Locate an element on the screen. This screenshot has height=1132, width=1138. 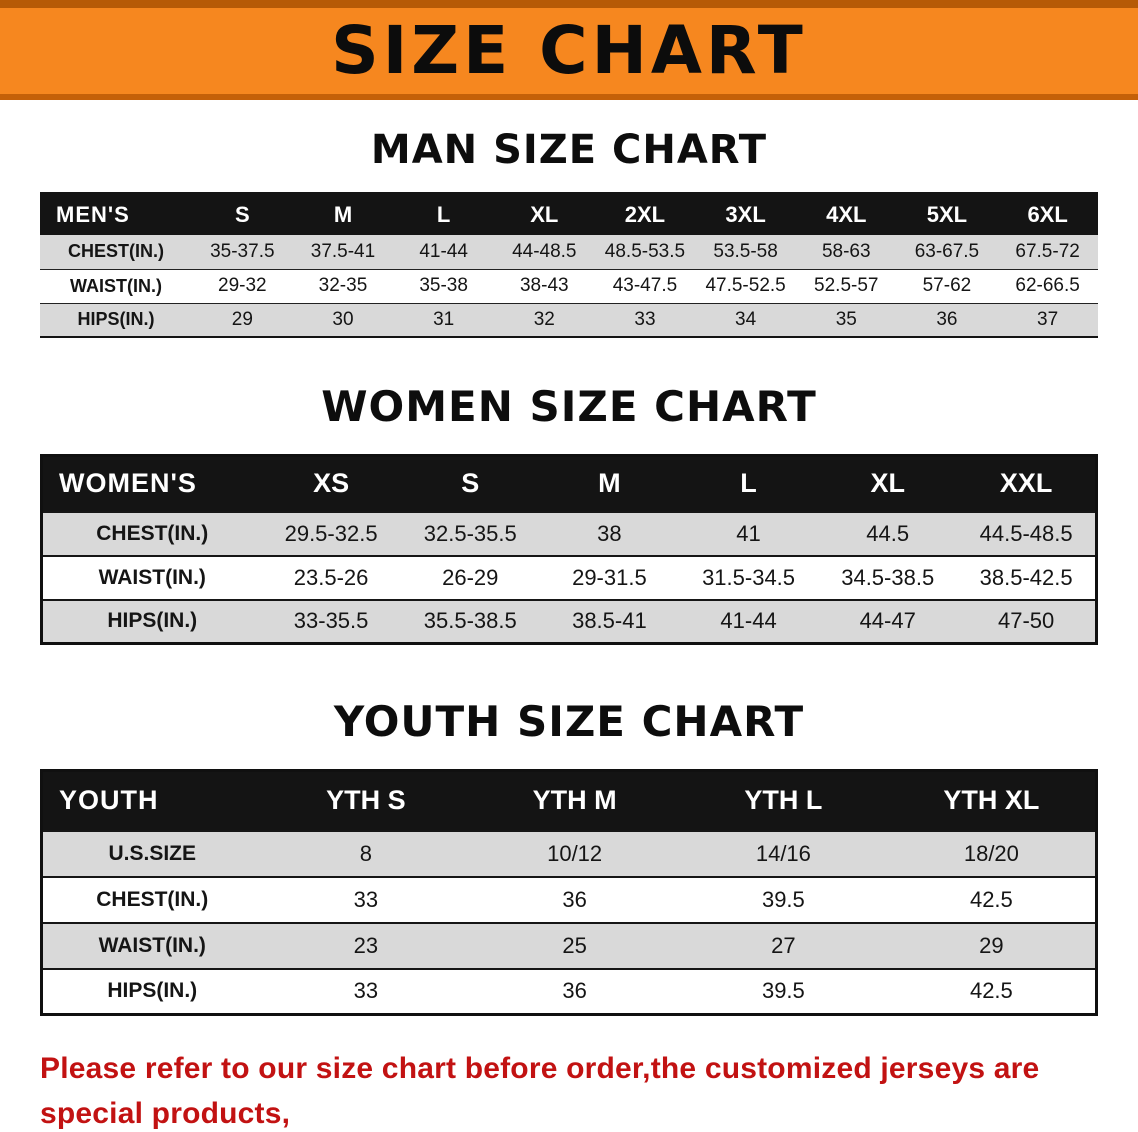
size-value-cell: 43-47.5 is located at coordinates (645, 285).